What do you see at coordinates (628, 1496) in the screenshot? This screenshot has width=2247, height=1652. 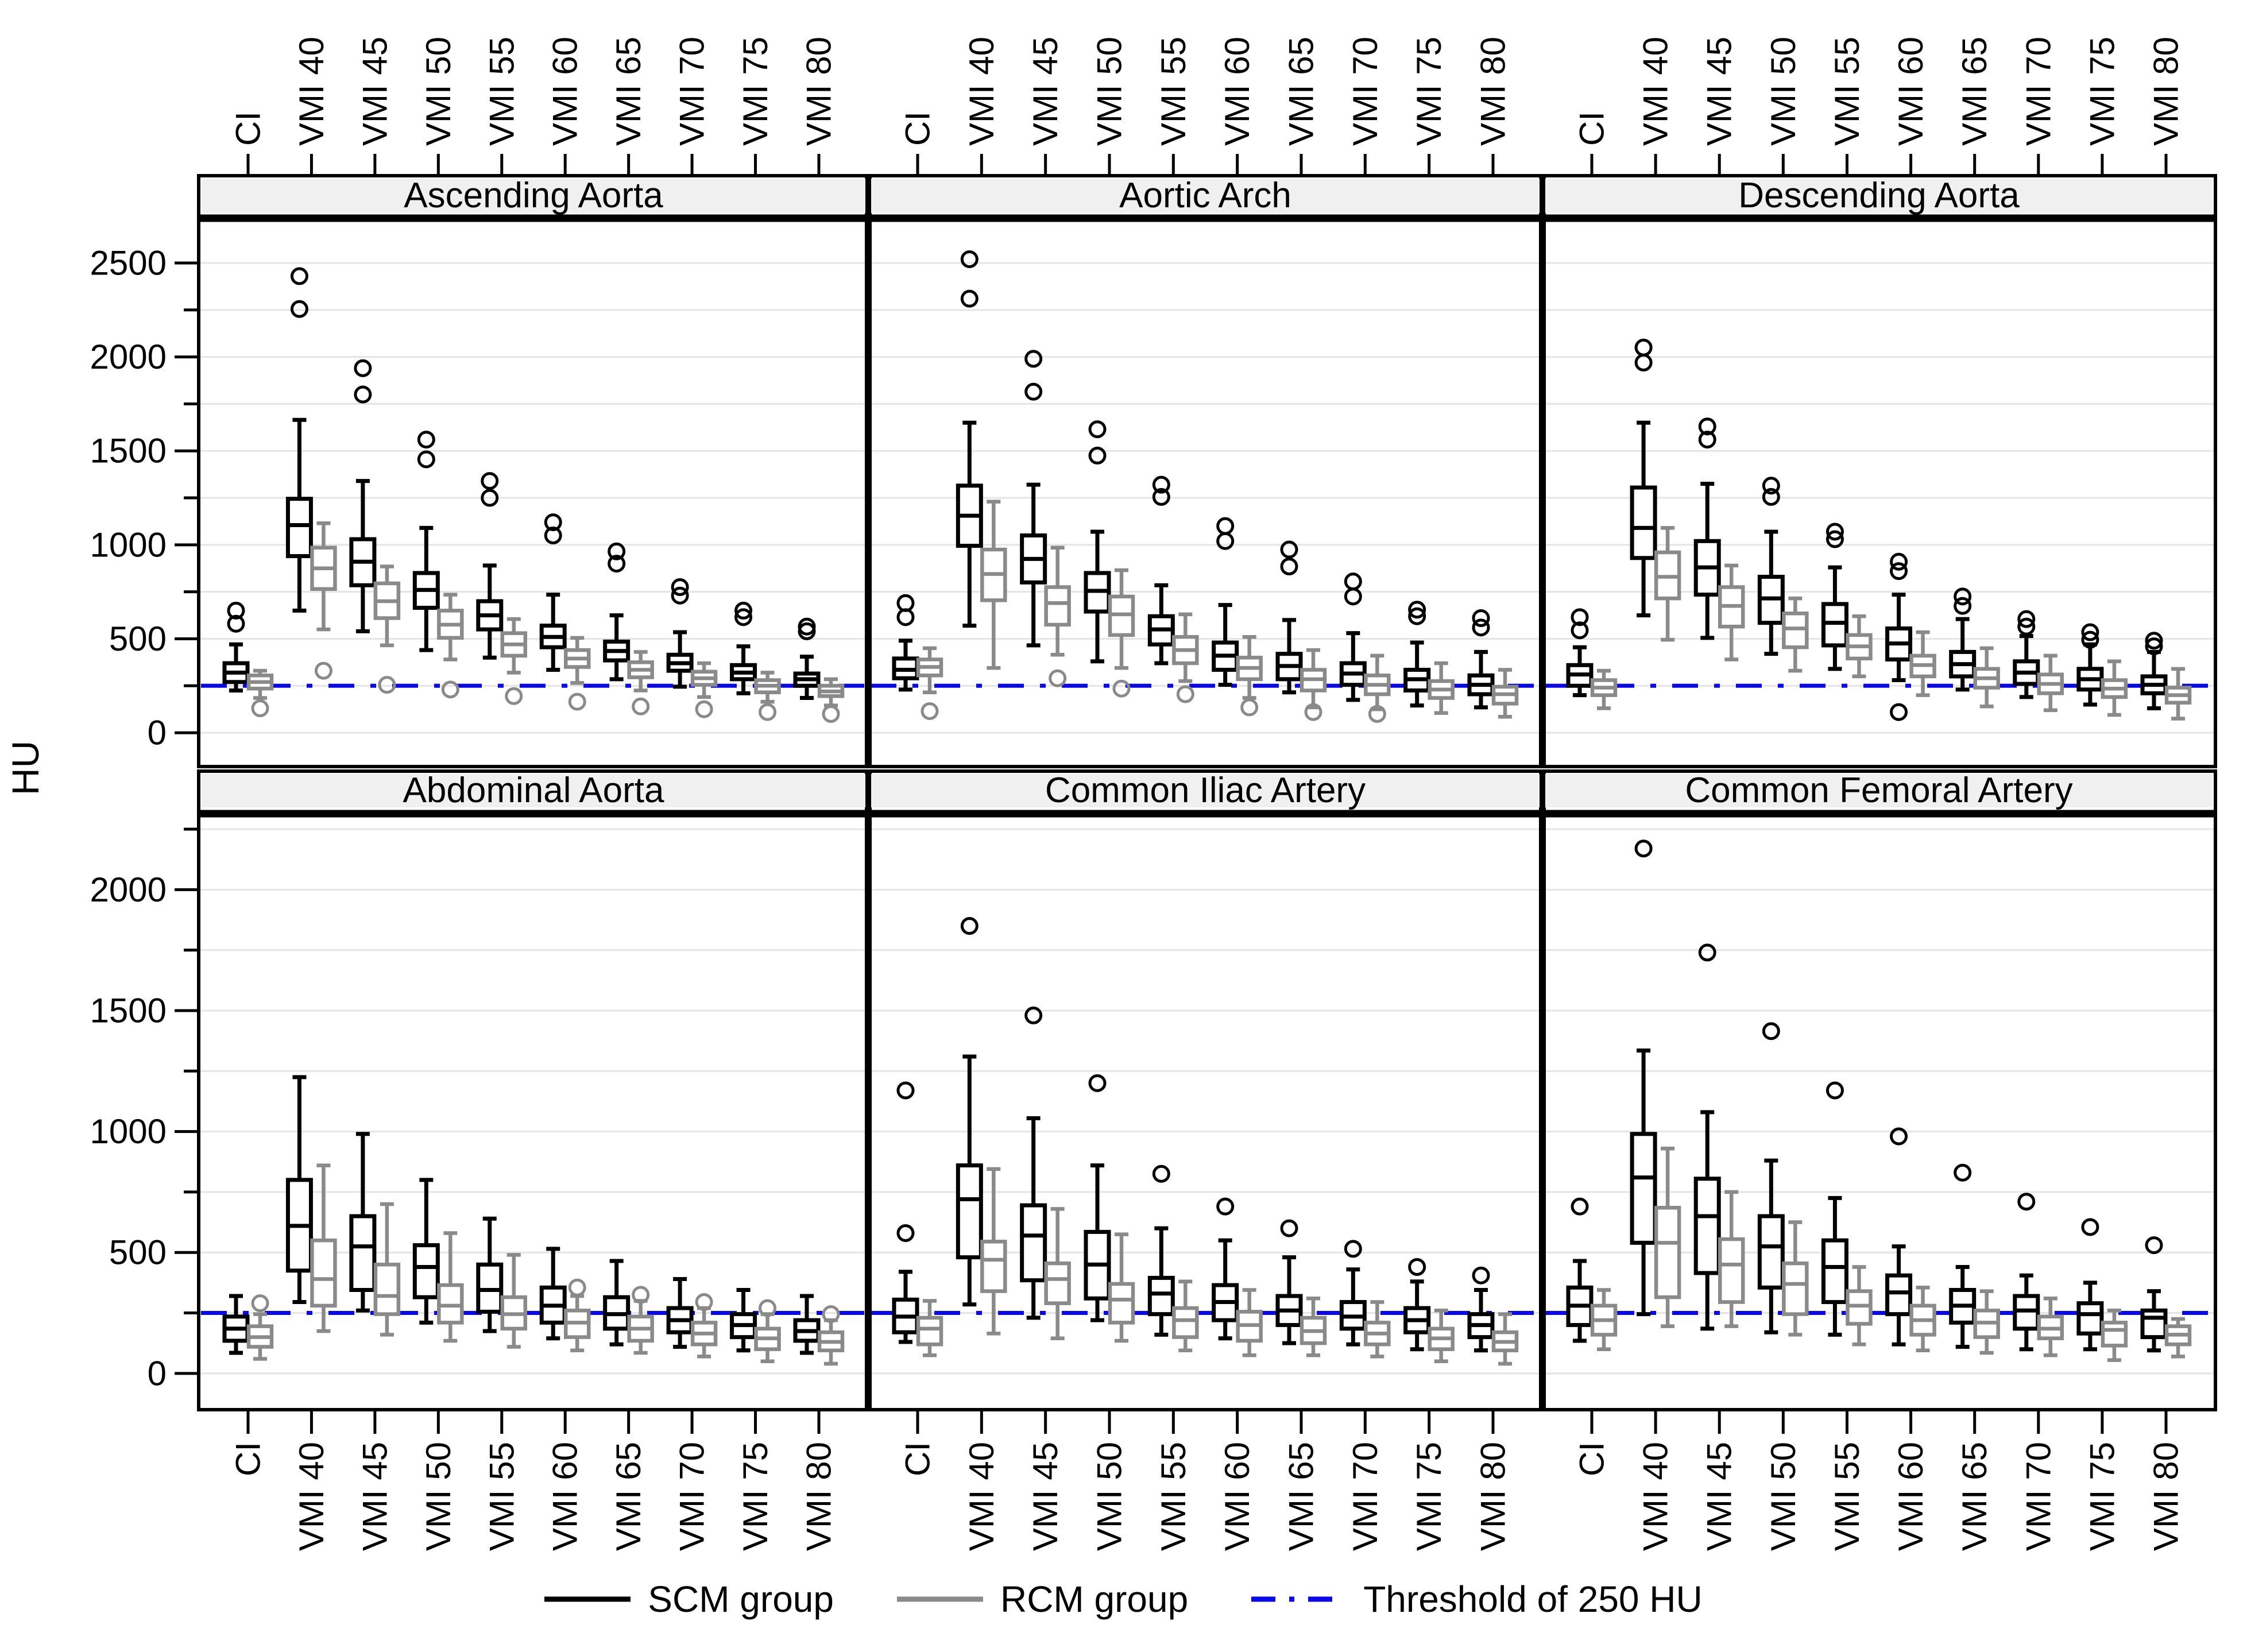 I see `x-tick-label: VMI 65` at bounding box center [628, 1496].